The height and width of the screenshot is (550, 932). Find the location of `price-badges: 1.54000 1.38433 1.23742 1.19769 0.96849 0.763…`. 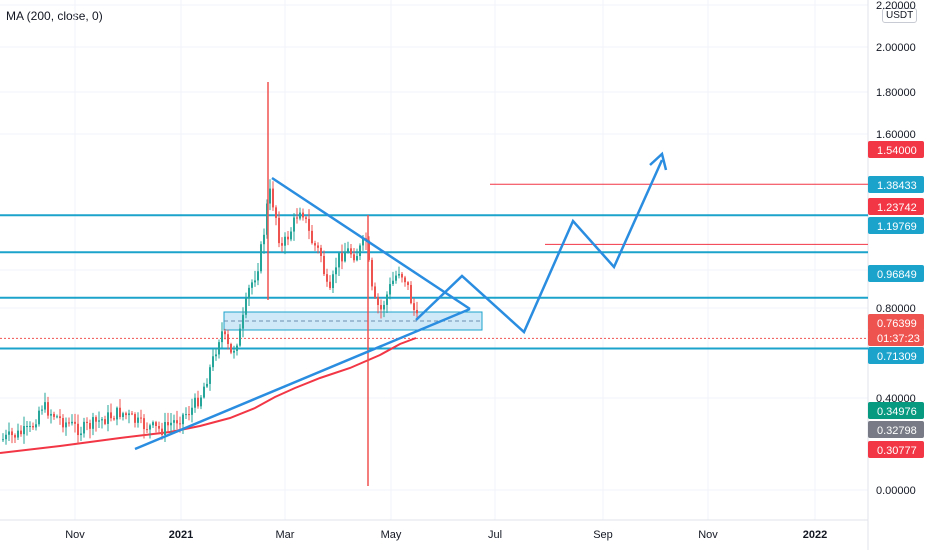

price-badges: 1.54000 1.38433 1.23742 1.19769 0.96849 0.763… is located at coordinates (896, 299).